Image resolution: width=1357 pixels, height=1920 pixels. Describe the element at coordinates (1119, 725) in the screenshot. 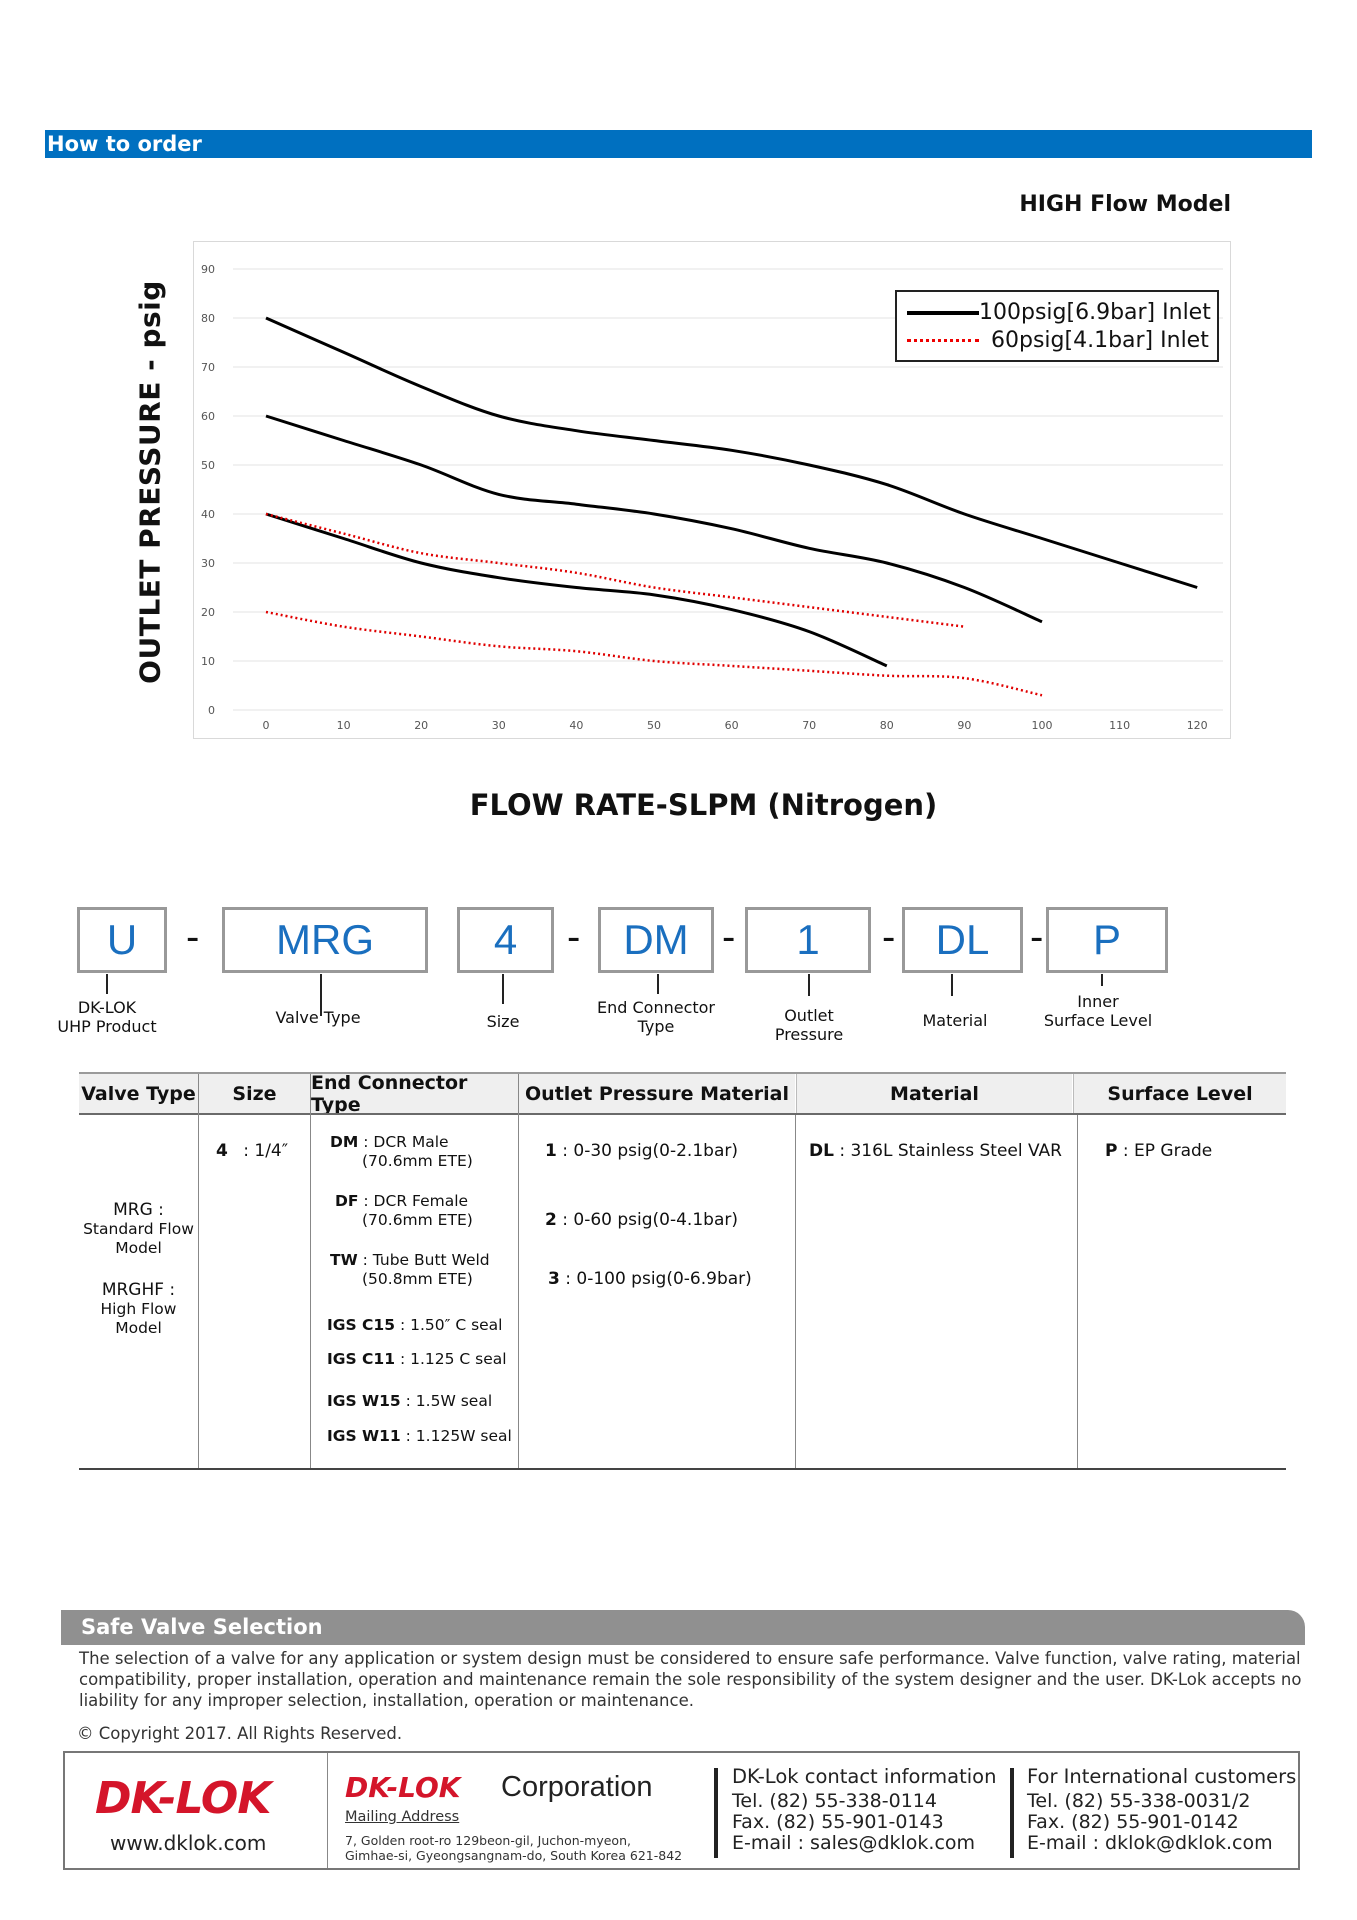

I see `x-tick-label: 110` at that location.